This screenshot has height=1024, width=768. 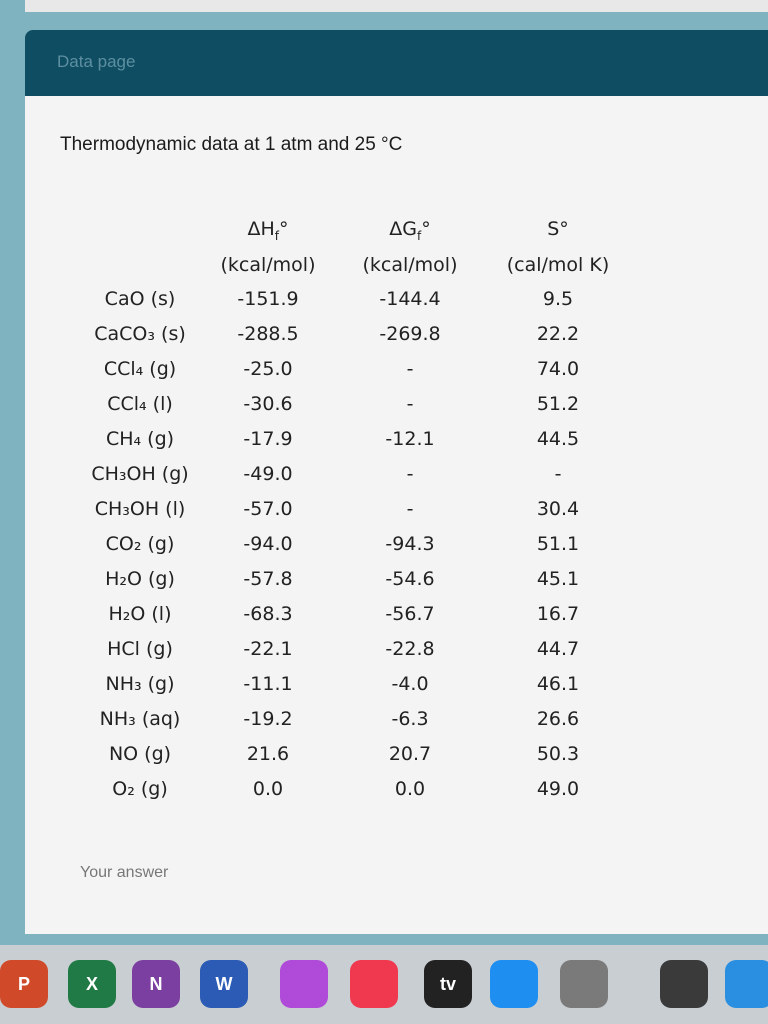 I want to click on value: -288.5, so click(x=268, y=334).